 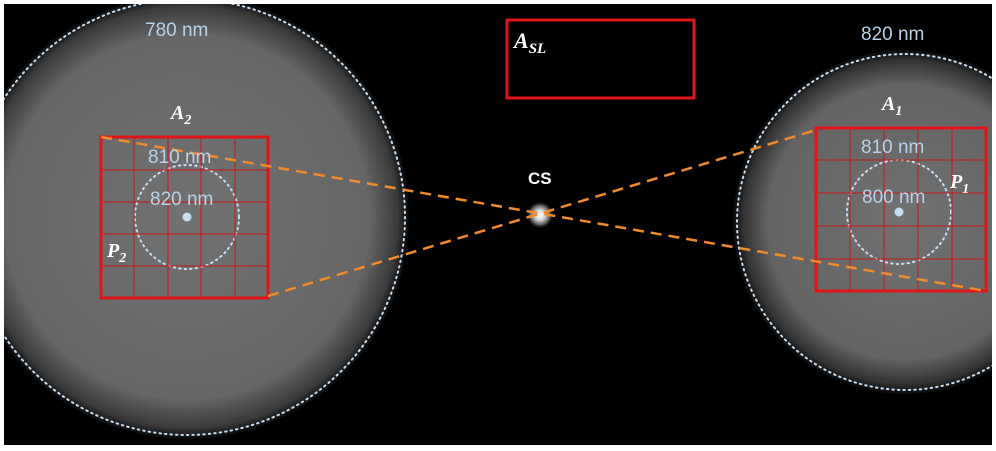 I want to click on area-sl-box, so click(x=600, y=59).